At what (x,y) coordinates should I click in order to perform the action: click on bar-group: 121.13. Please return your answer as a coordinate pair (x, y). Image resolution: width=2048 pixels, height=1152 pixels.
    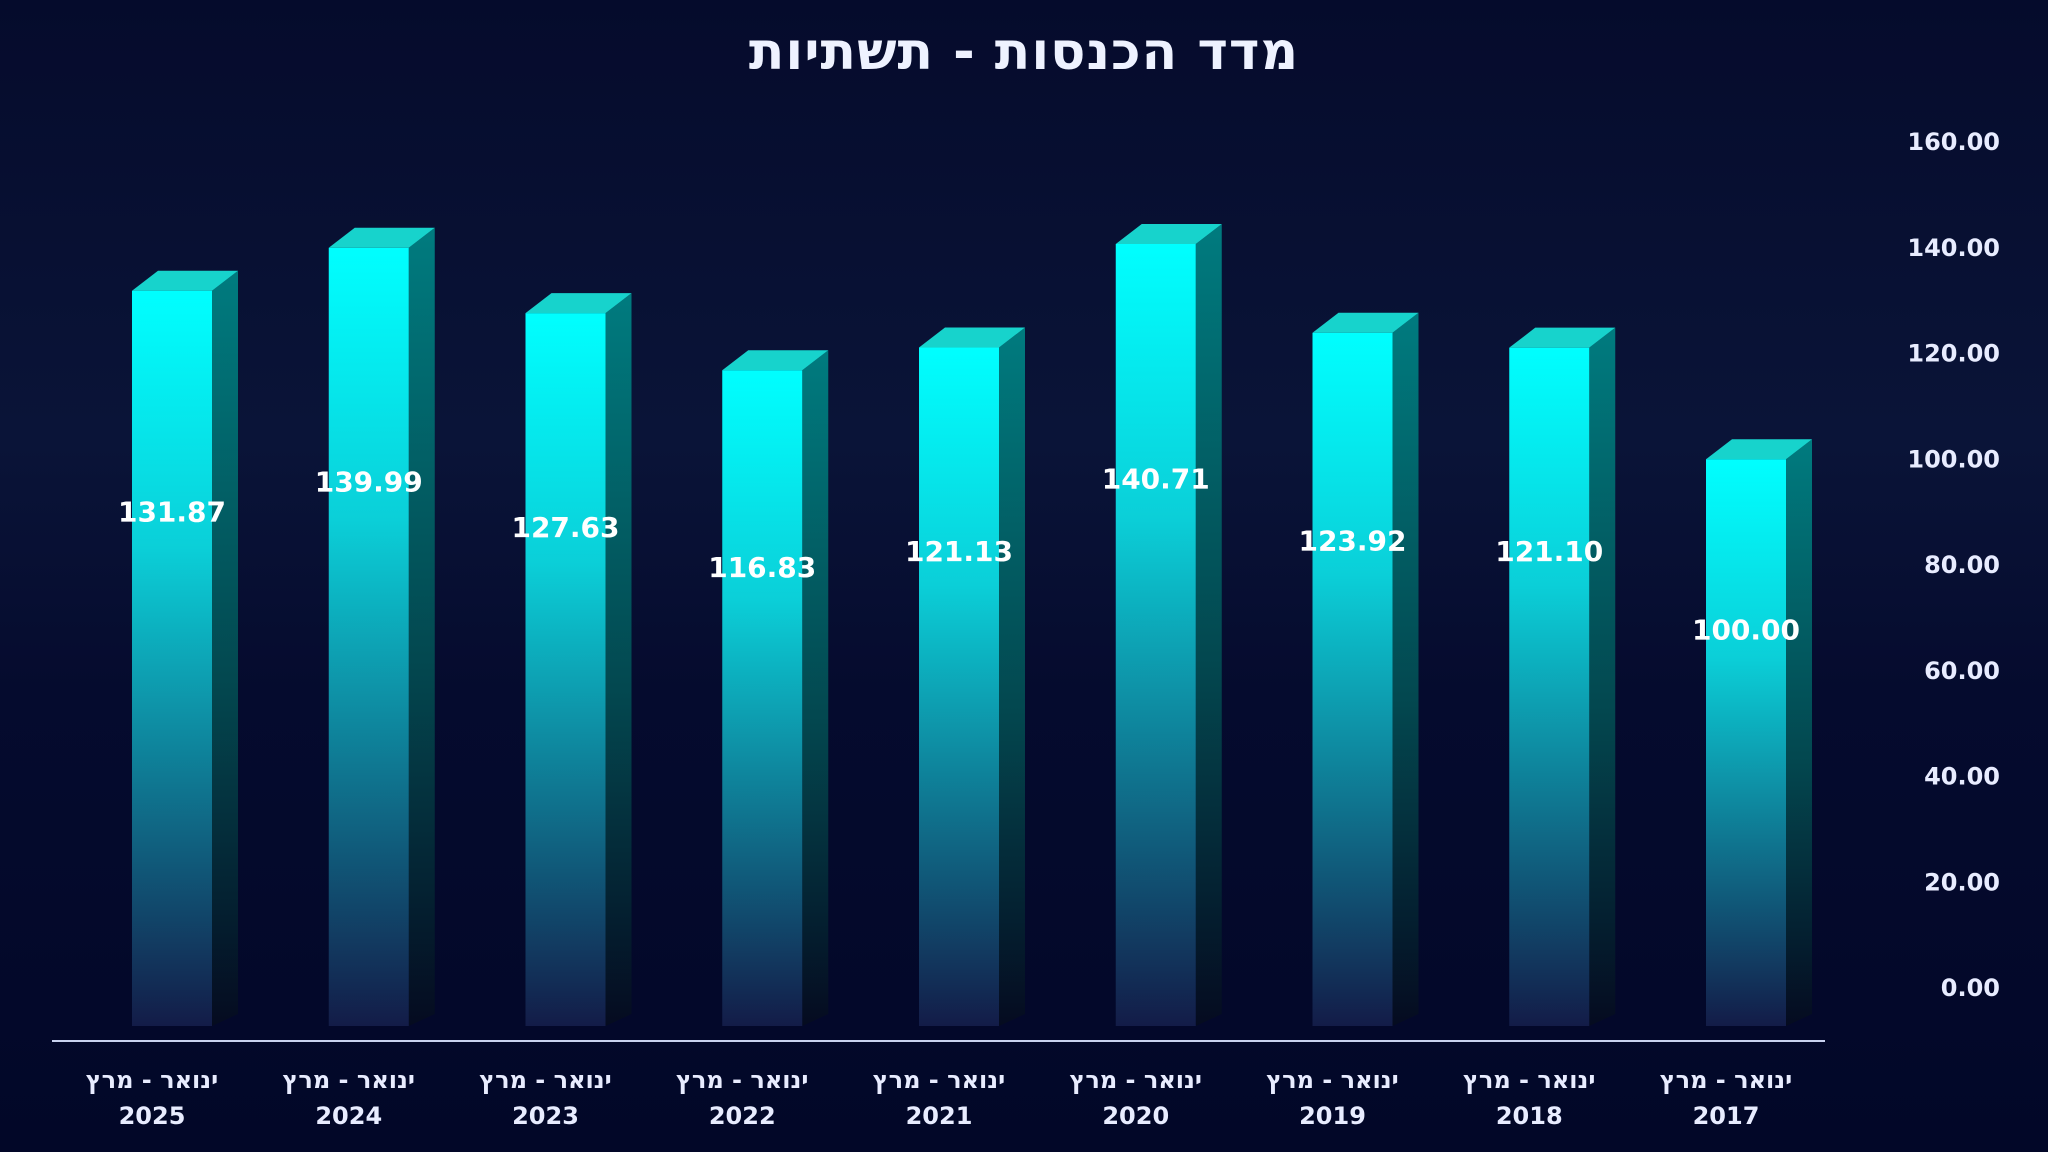
    Looking at the image, I should click on (965, 676).